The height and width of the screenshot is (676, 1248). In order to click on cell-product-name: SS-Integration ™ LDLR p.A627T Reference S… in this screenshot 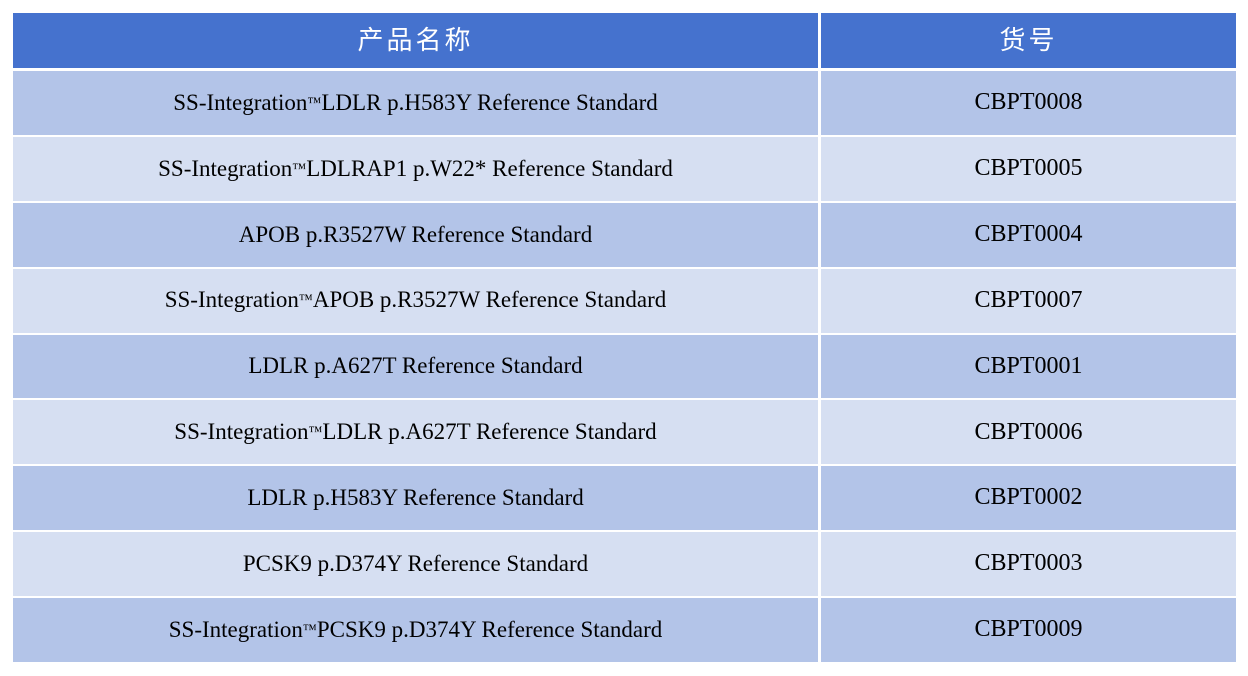, I will do `click(415, 432)`.